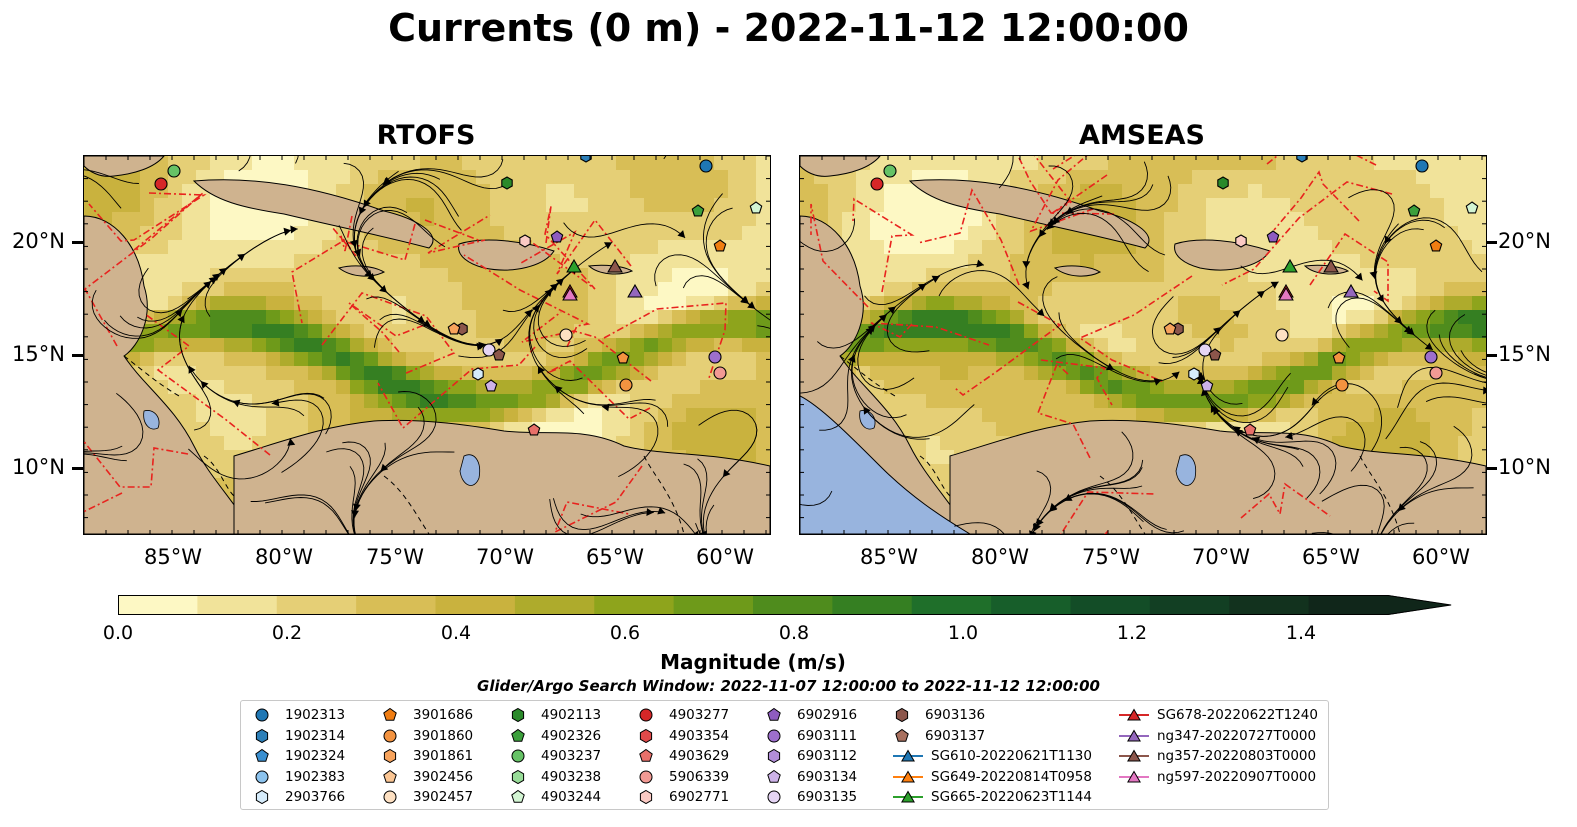 The width and height of the screenshot is (1577, 827). What do you see at coordinates (1237, 735) in the screenshot?
I see `legend-entry-label: ng347-20220727T0000` at bounding box center [1237, 735].